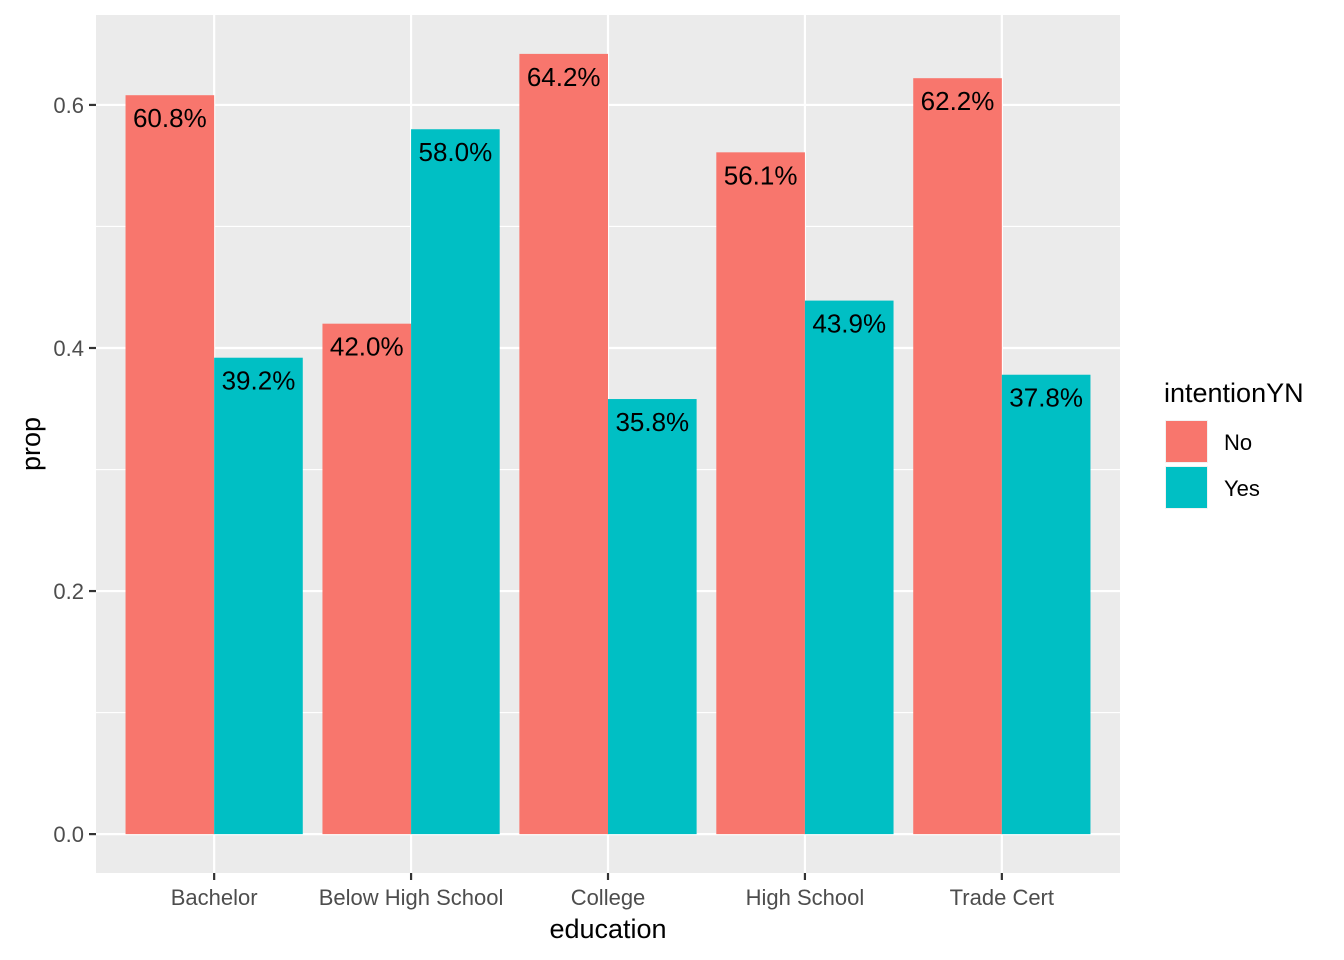 Image resolution: width=1344 pixels, height=960 pixels. I want to click on y-tick-label: 0.6, so click(68, 105).